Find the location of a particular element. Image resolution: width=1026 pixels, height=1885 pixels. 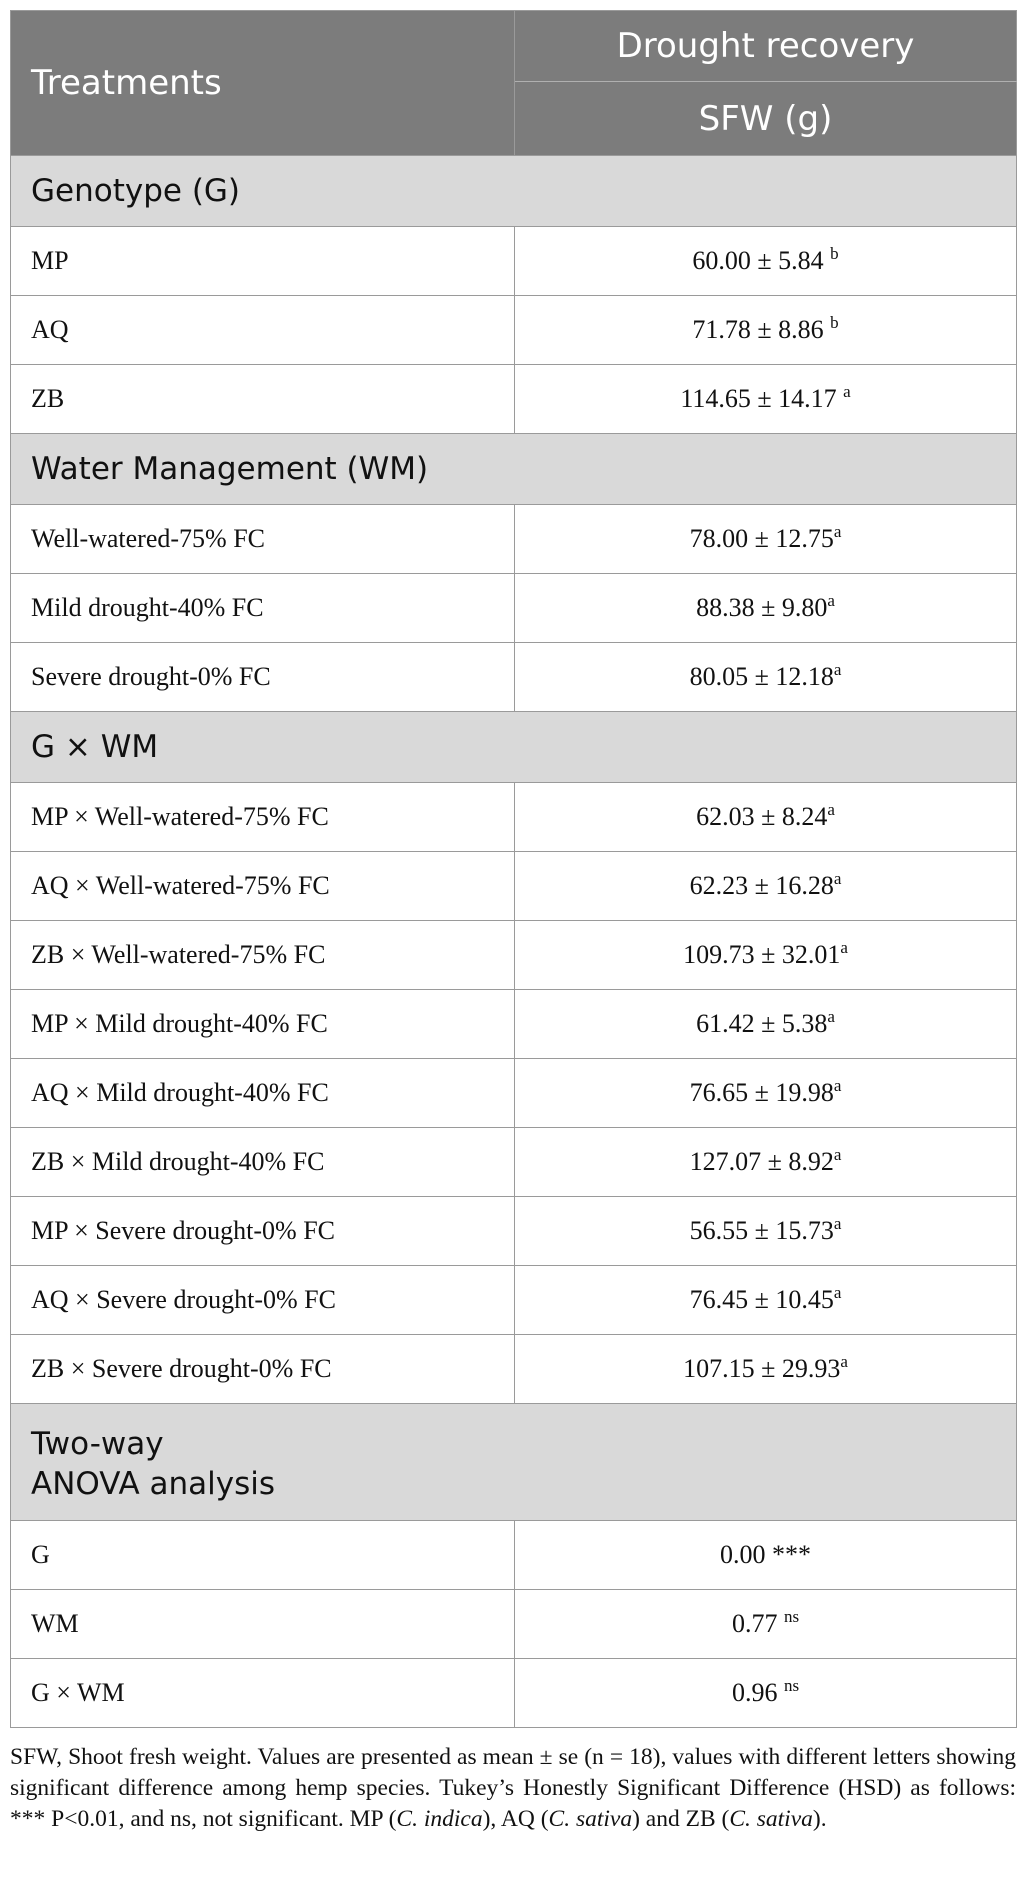

table-row: Well-watered-75% FC 78.00 ± 12.75a is located at coordinates (513, 539).